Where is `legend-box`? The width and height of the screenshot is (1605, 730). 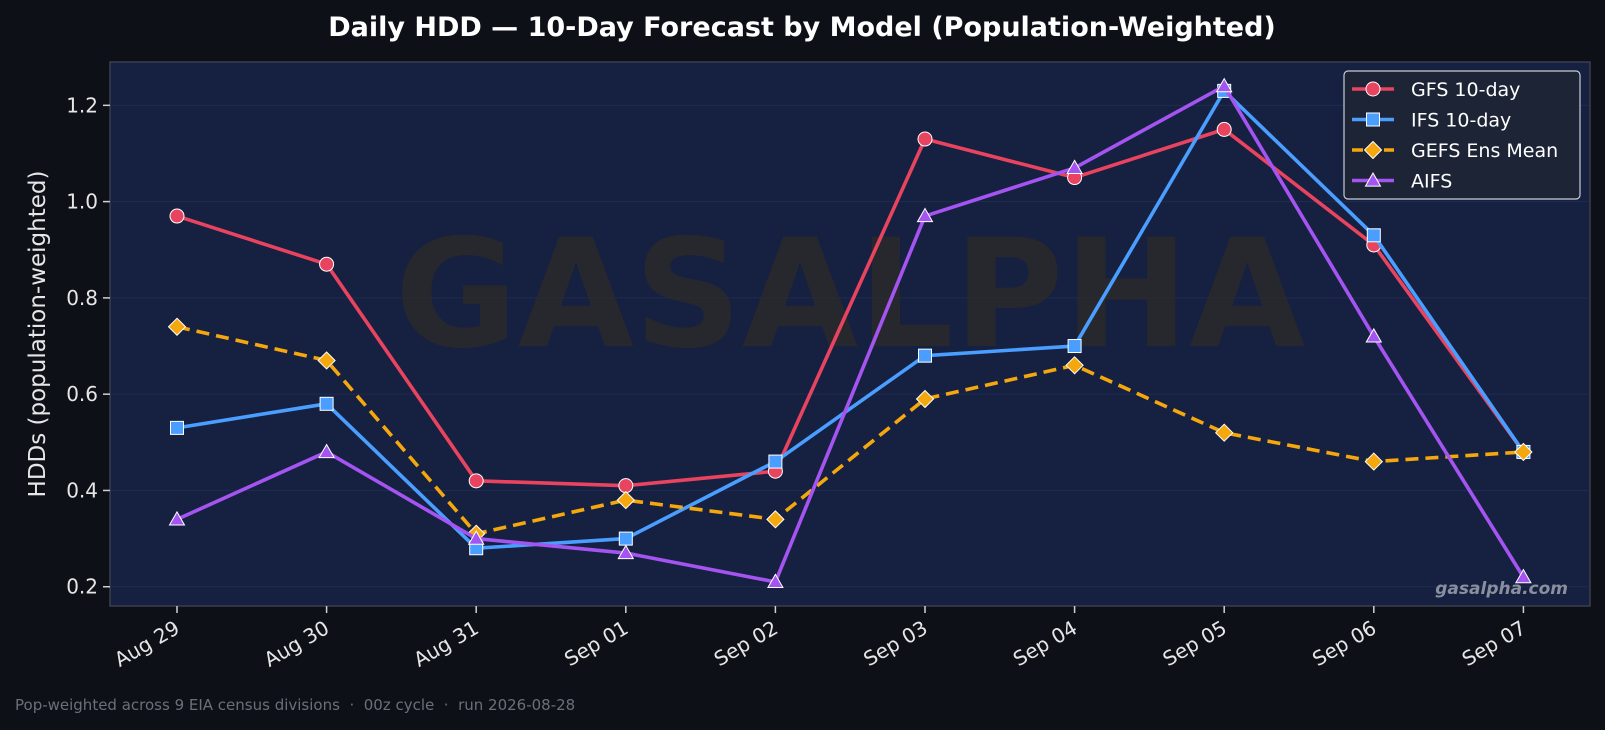
legend-box is located at coordinates (1462, 135).